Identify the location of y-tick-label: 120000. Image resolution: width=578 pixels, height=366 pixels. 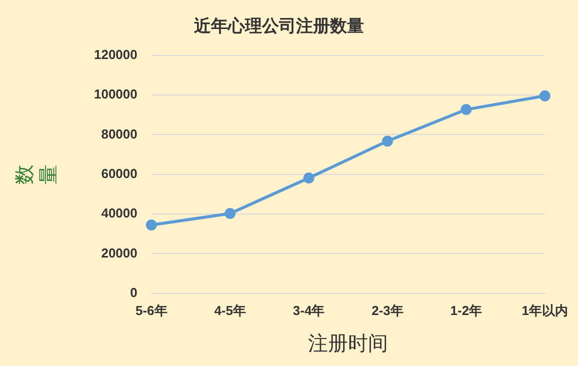
(116, 54).